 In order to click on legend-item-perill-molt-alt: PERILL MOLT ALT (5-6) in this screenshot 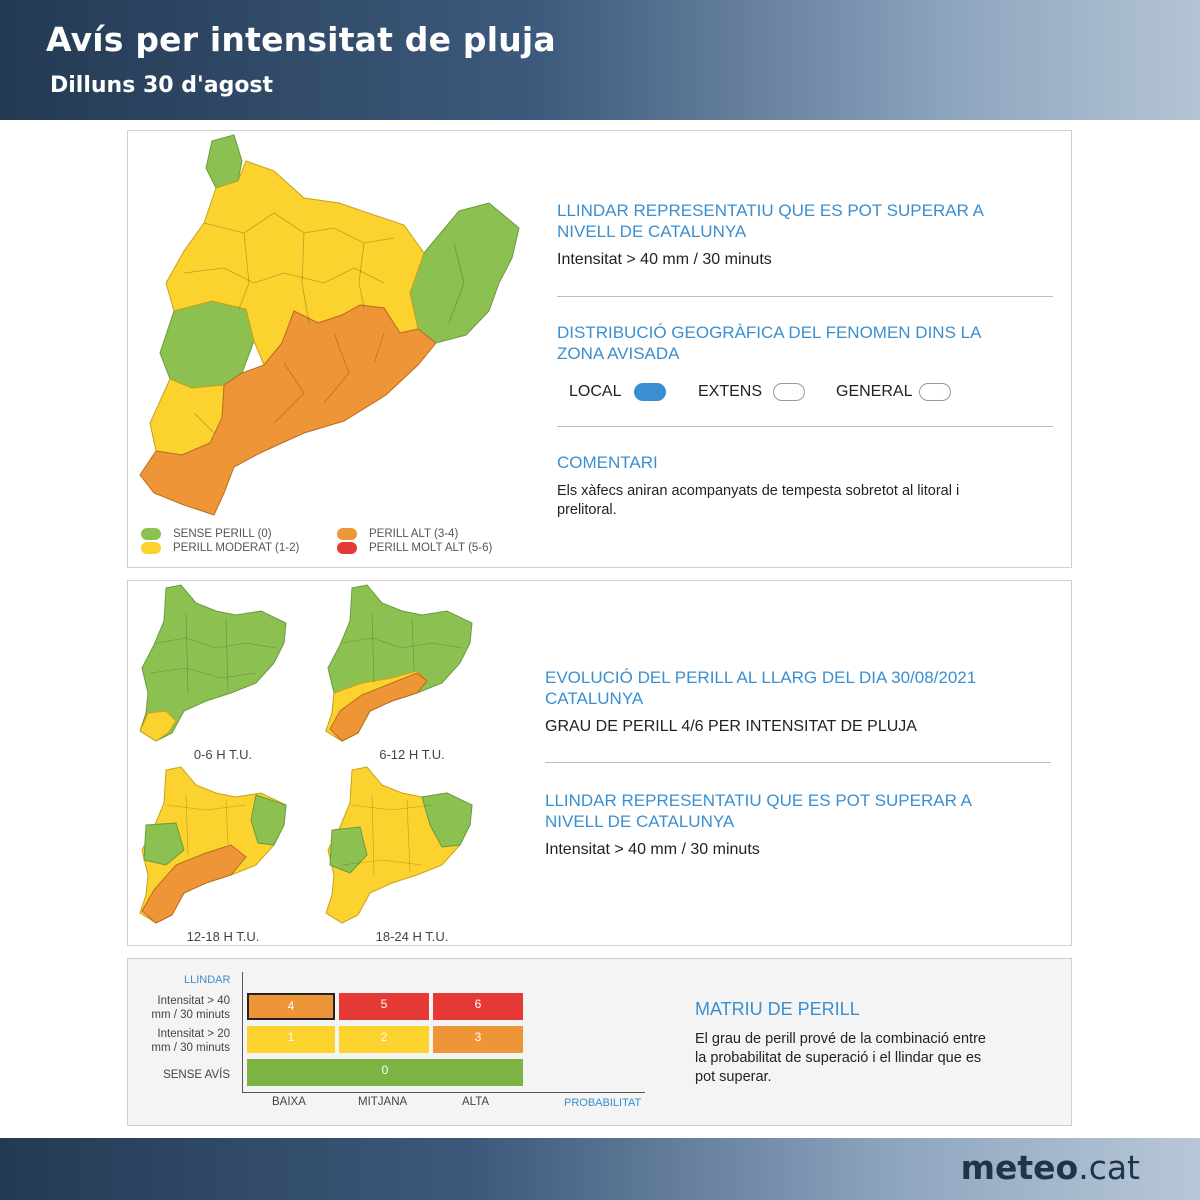, I will do `click(414, 548)`.